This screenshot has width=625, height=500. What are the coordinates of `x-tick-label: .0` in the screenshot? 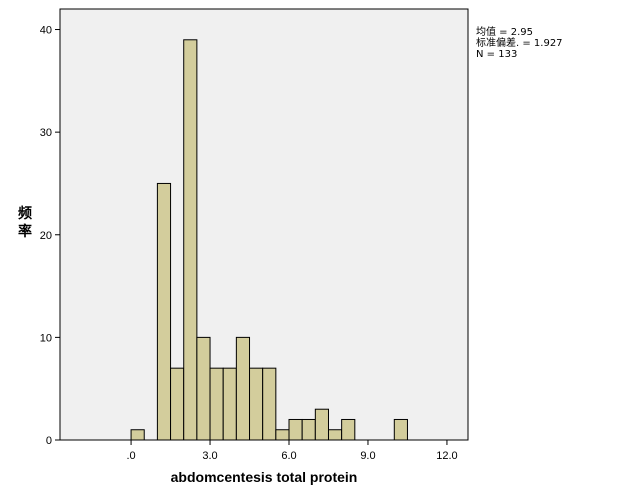 It's located at (130, 456).